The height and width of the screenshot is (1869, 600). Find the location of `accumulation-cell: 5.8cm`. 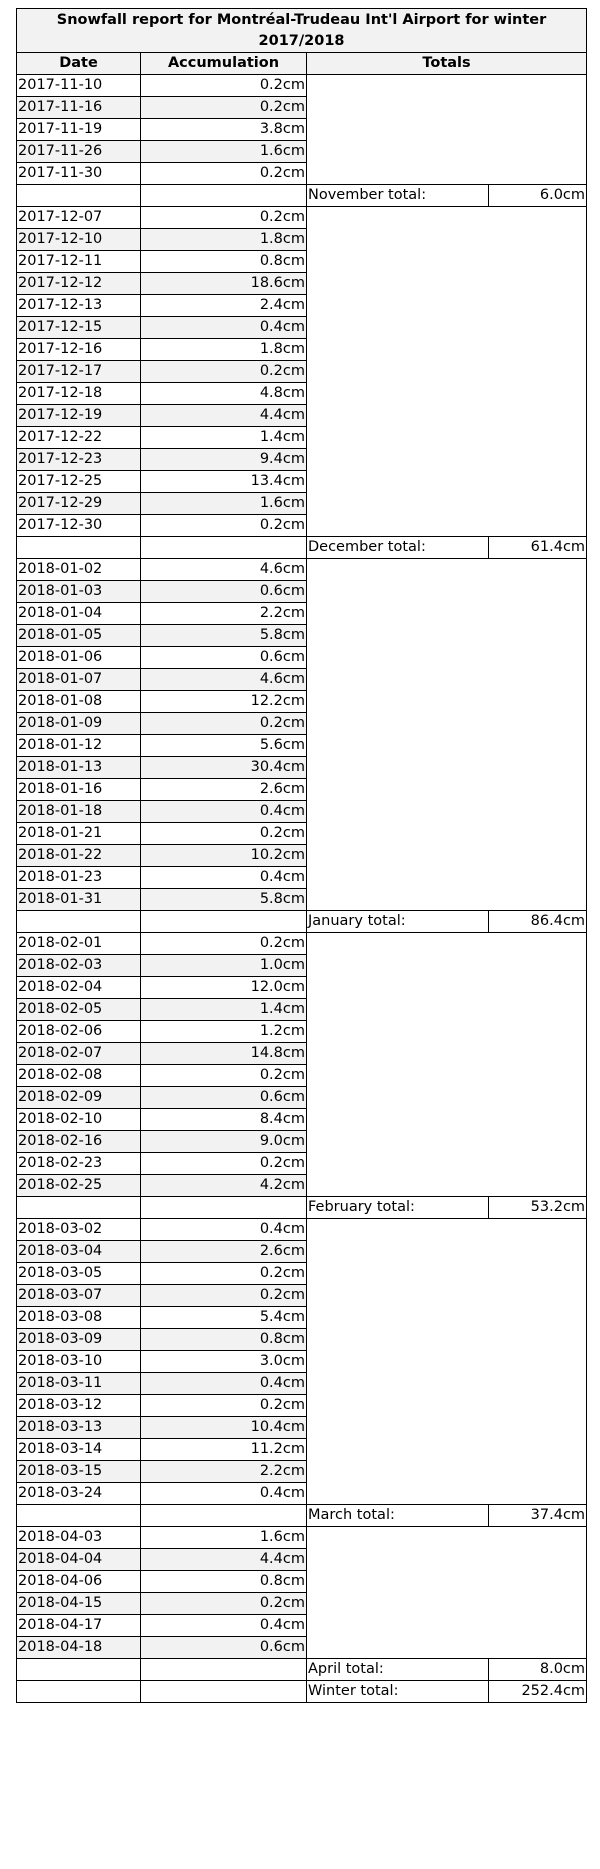

accumulation-cell: 5.8cm is located at coordinates (223, 635).